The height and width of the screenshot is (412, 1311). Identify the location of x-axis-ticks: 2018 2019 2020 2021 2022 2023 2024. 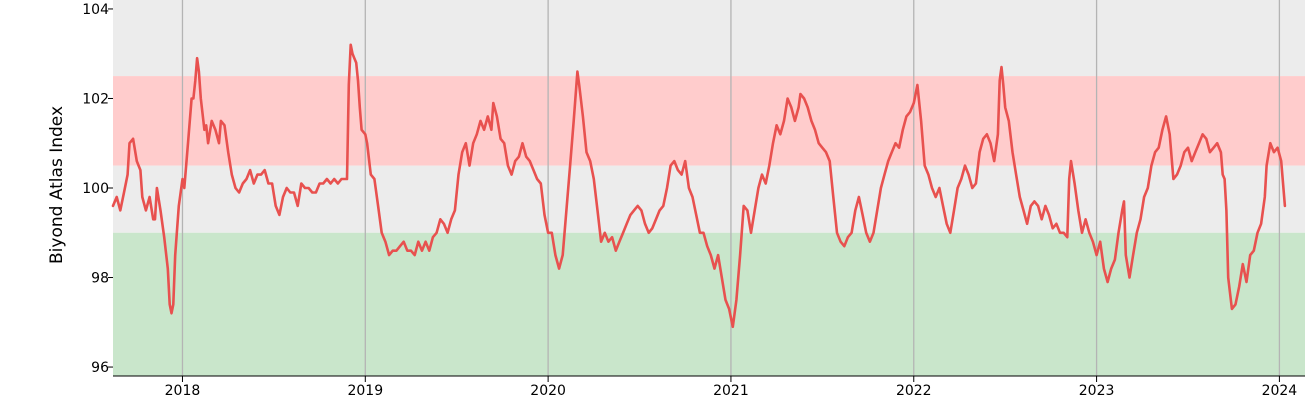
(731, 387).